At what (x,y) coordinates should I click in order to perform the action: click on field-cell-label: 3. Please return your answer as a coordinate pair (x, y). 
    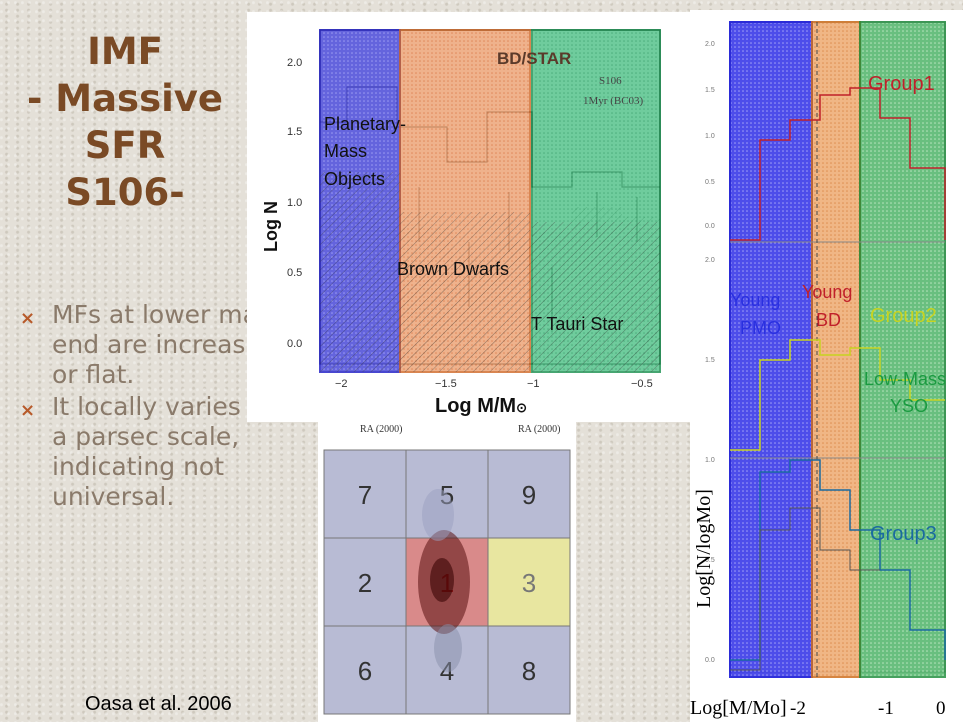
    Looking at the image, I should click on (529, 583).